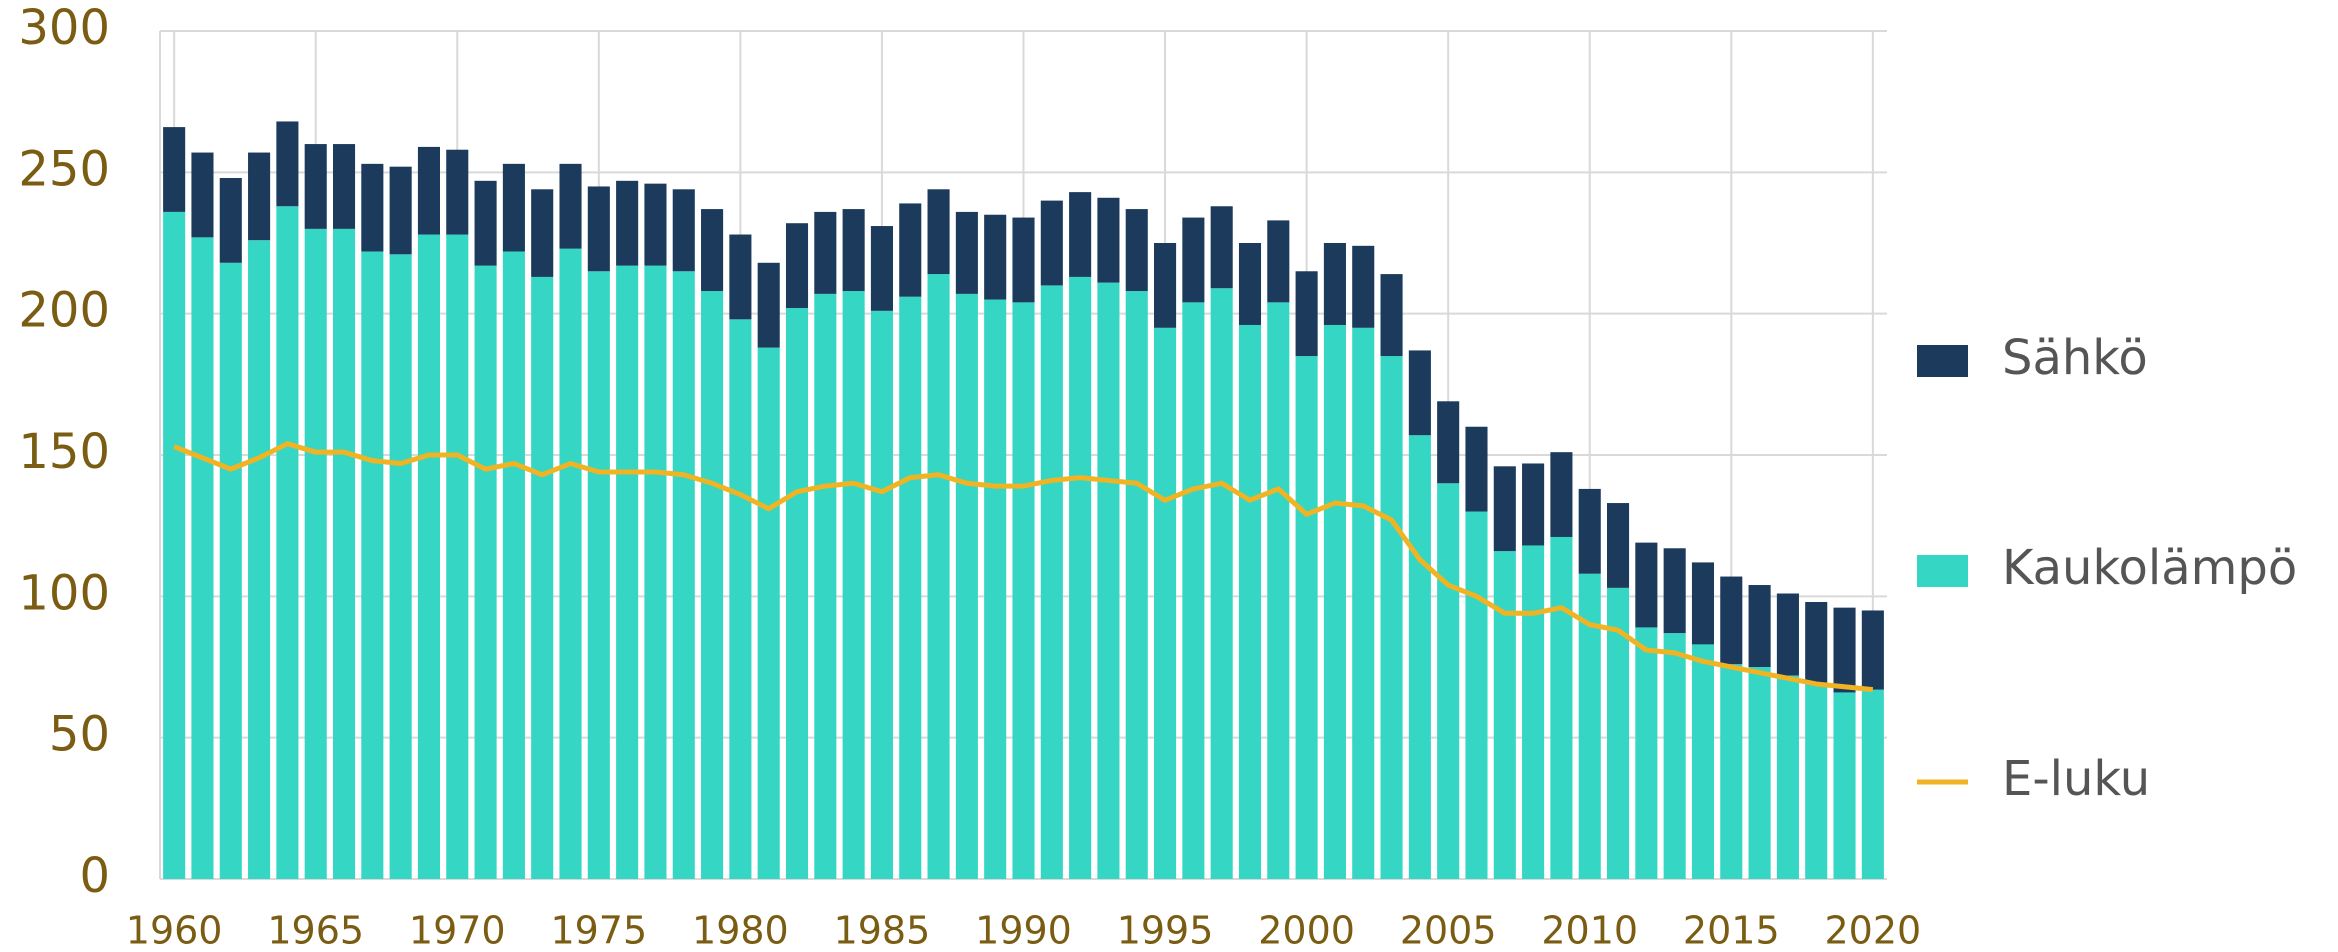  I want to click on y-tick-label: 250, so click(64, 169).